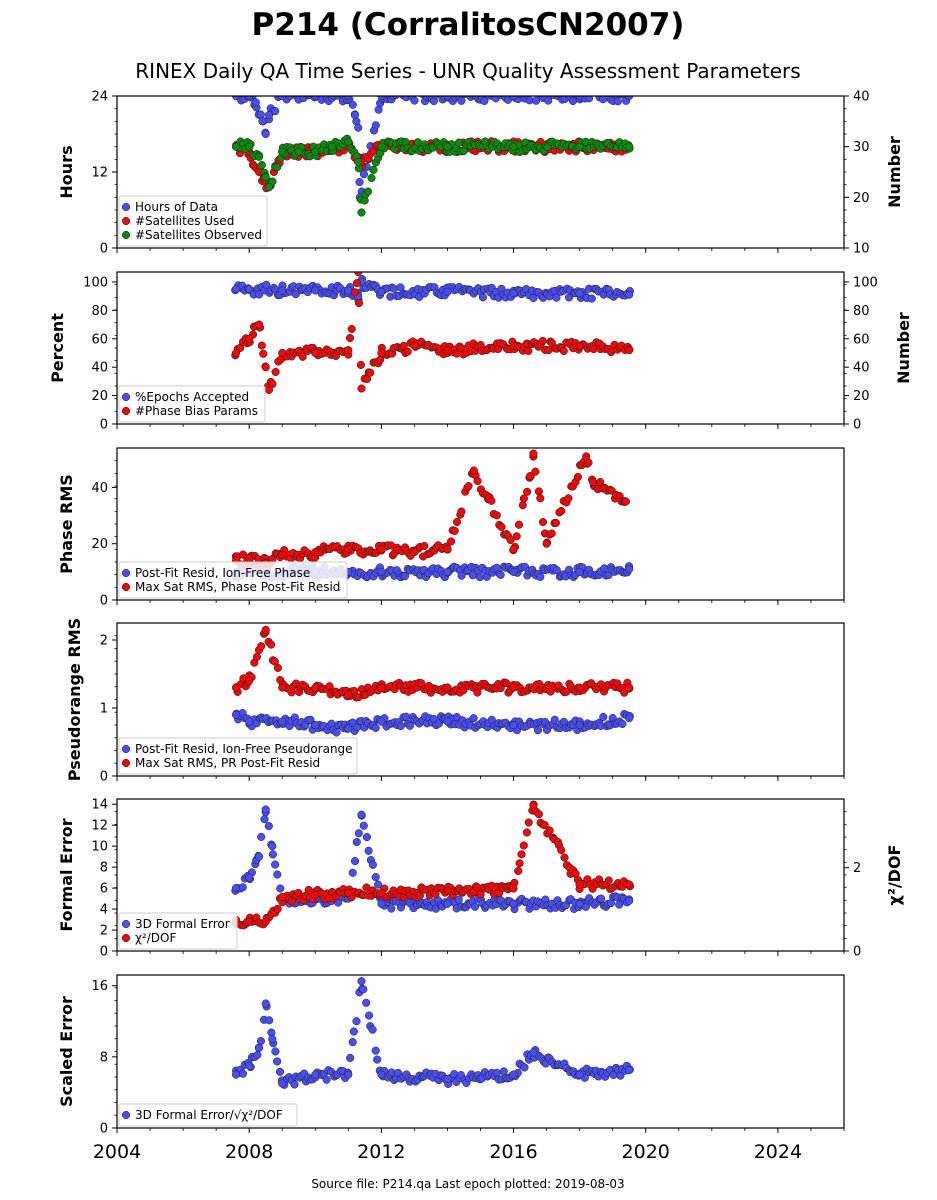 The width and height of the screenshot is (937, 1200). Describe the element at coordinates (865, 282) in the screenshot. I see `y-right-tick-label: 100` at that location.